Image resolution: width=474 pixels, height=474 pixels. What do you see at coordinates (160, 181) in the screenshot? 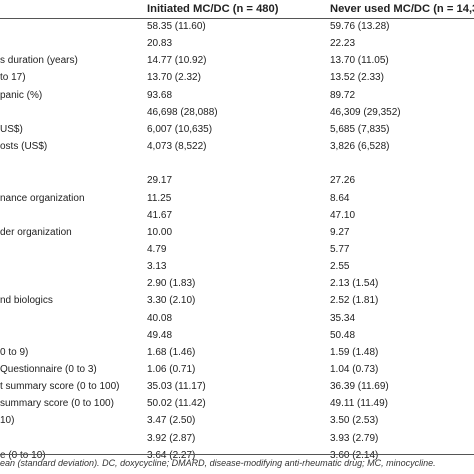
I see `initiated-value: 29.17` at bounding box center [160, 181].